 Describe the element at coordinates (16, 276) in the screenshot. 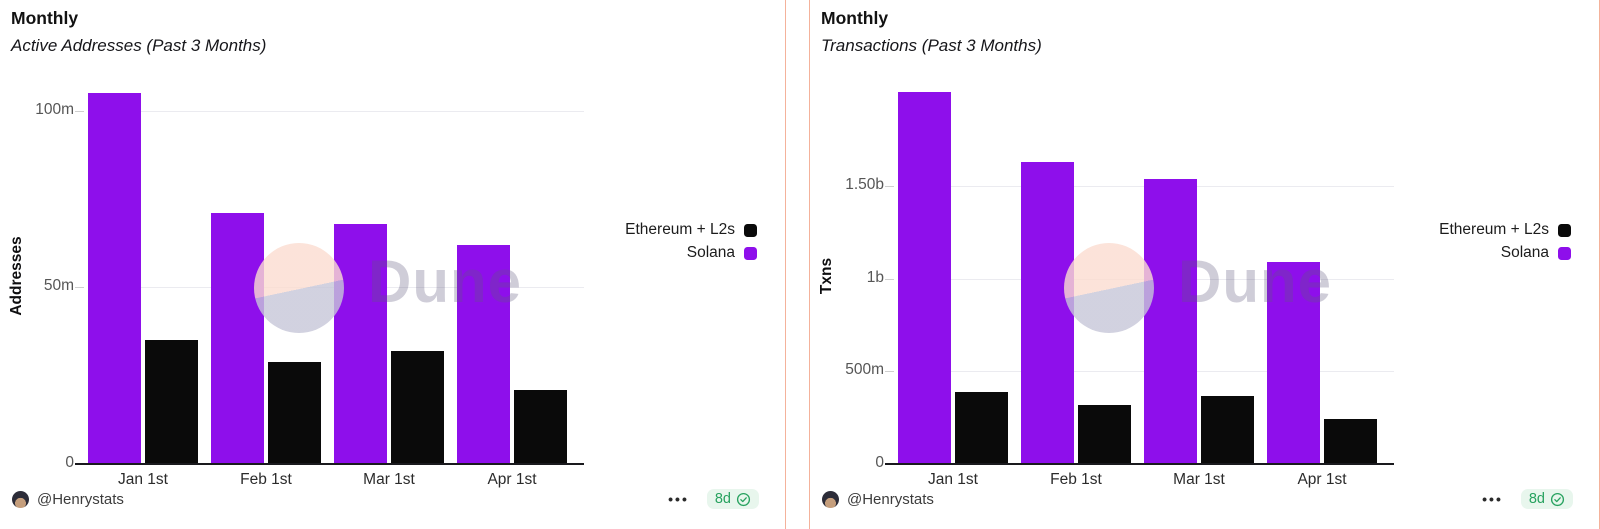

I see `y-axis-label: Addresses` at that location.